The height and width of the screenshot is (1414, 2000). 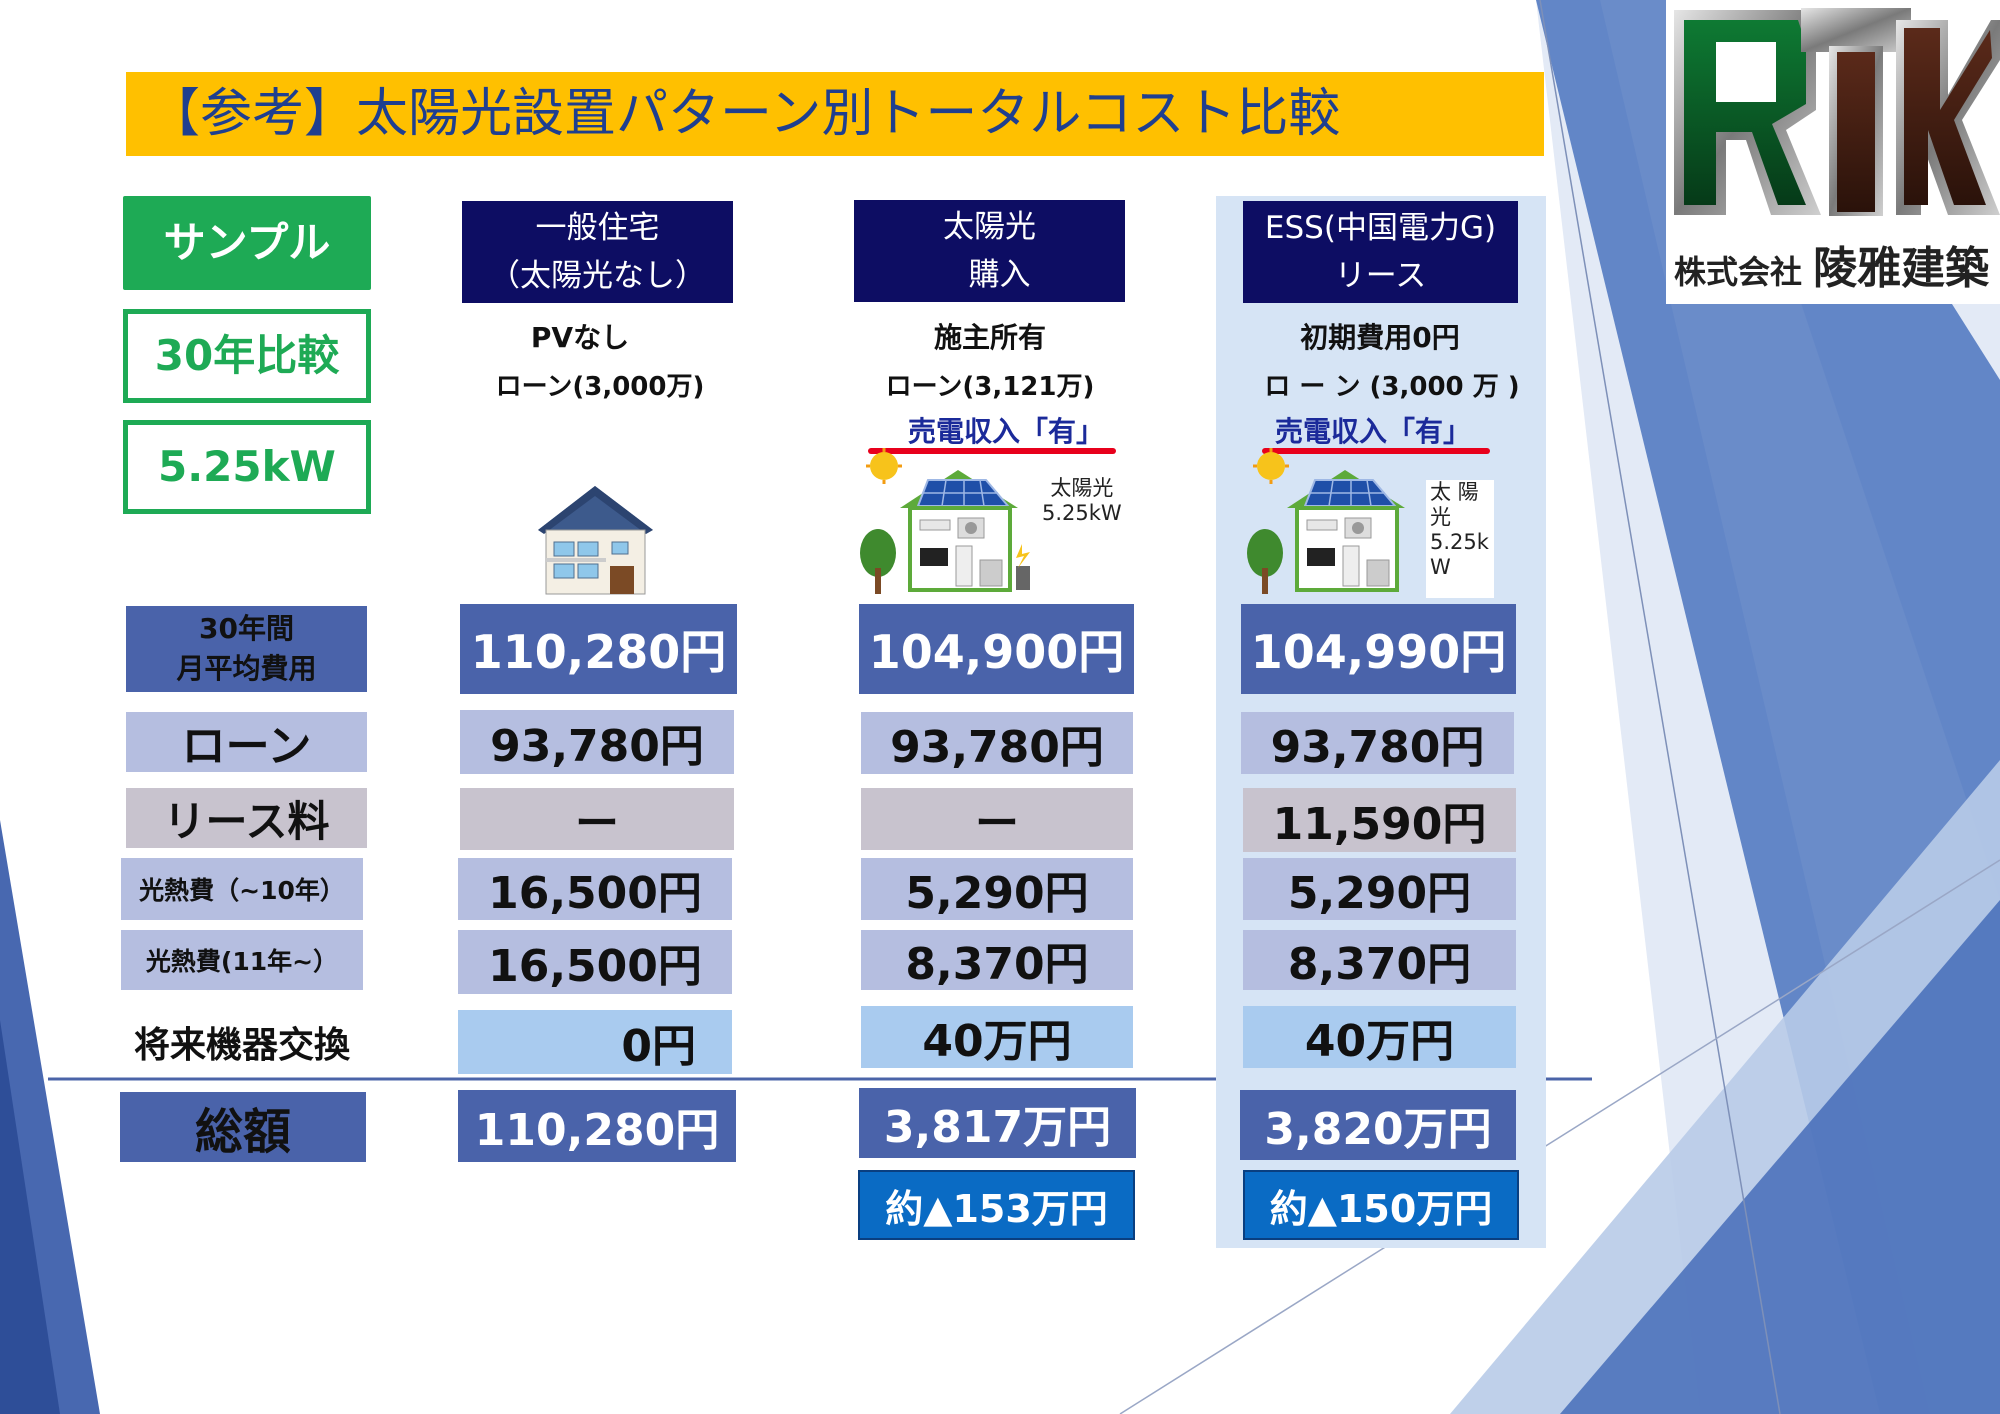 I want to click on capacity-tag: 5.25kW, so click(x=247, y=467).